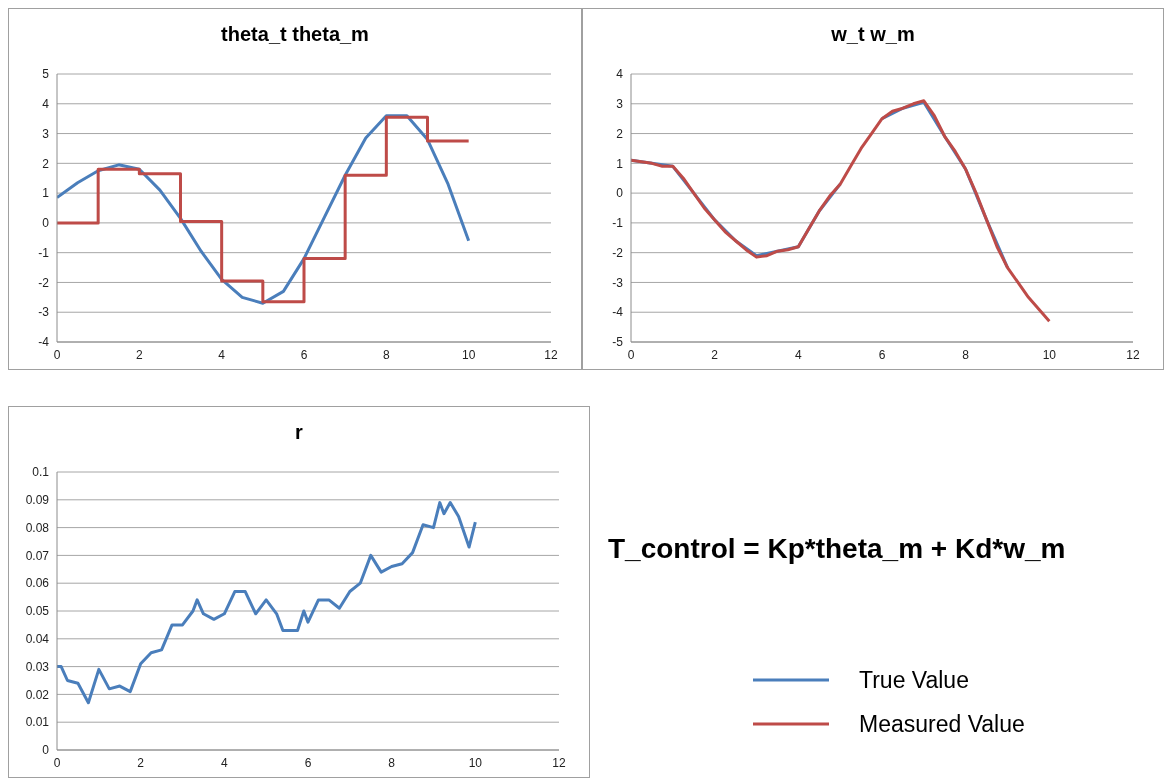  Describe the element at coordinates (37, 694) in the screenshot. I see `y-tick-label: 0.02` at that location.